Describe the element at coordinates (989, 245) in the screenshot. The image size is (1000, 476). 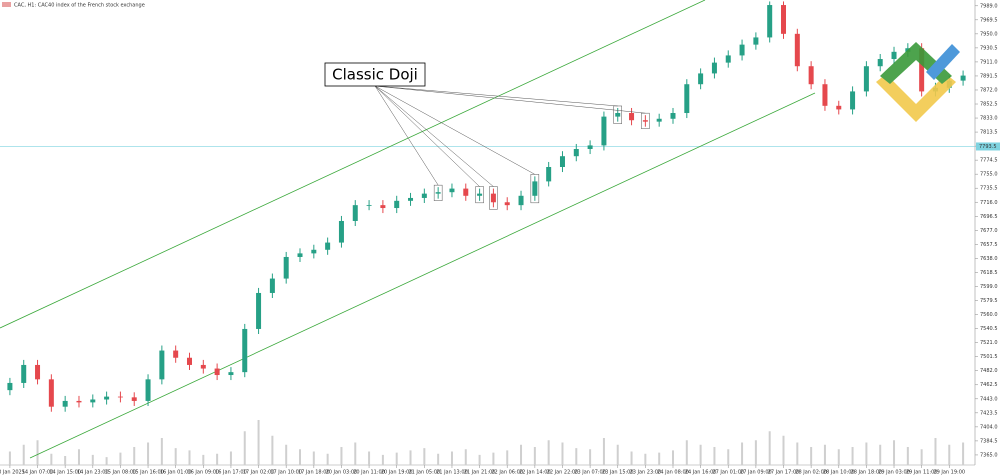
I see `y-tick-label: 7657.5` at that location.